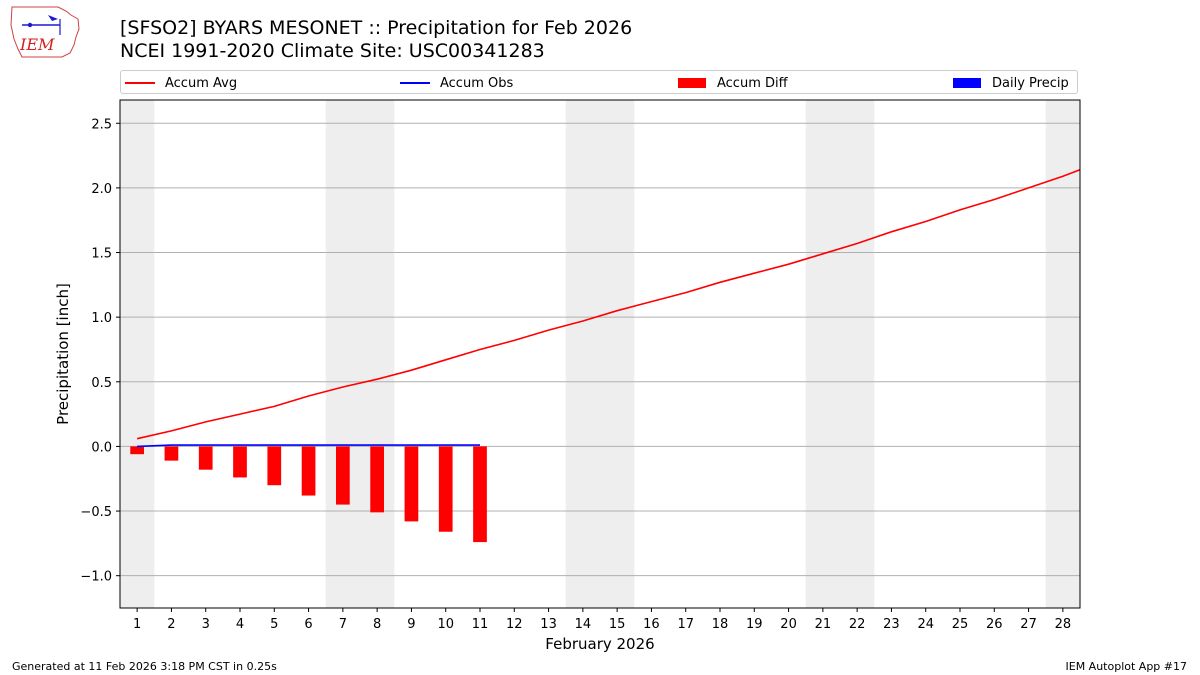  I want to click on y-tick-label-2: 0.0, so click(101, 447).